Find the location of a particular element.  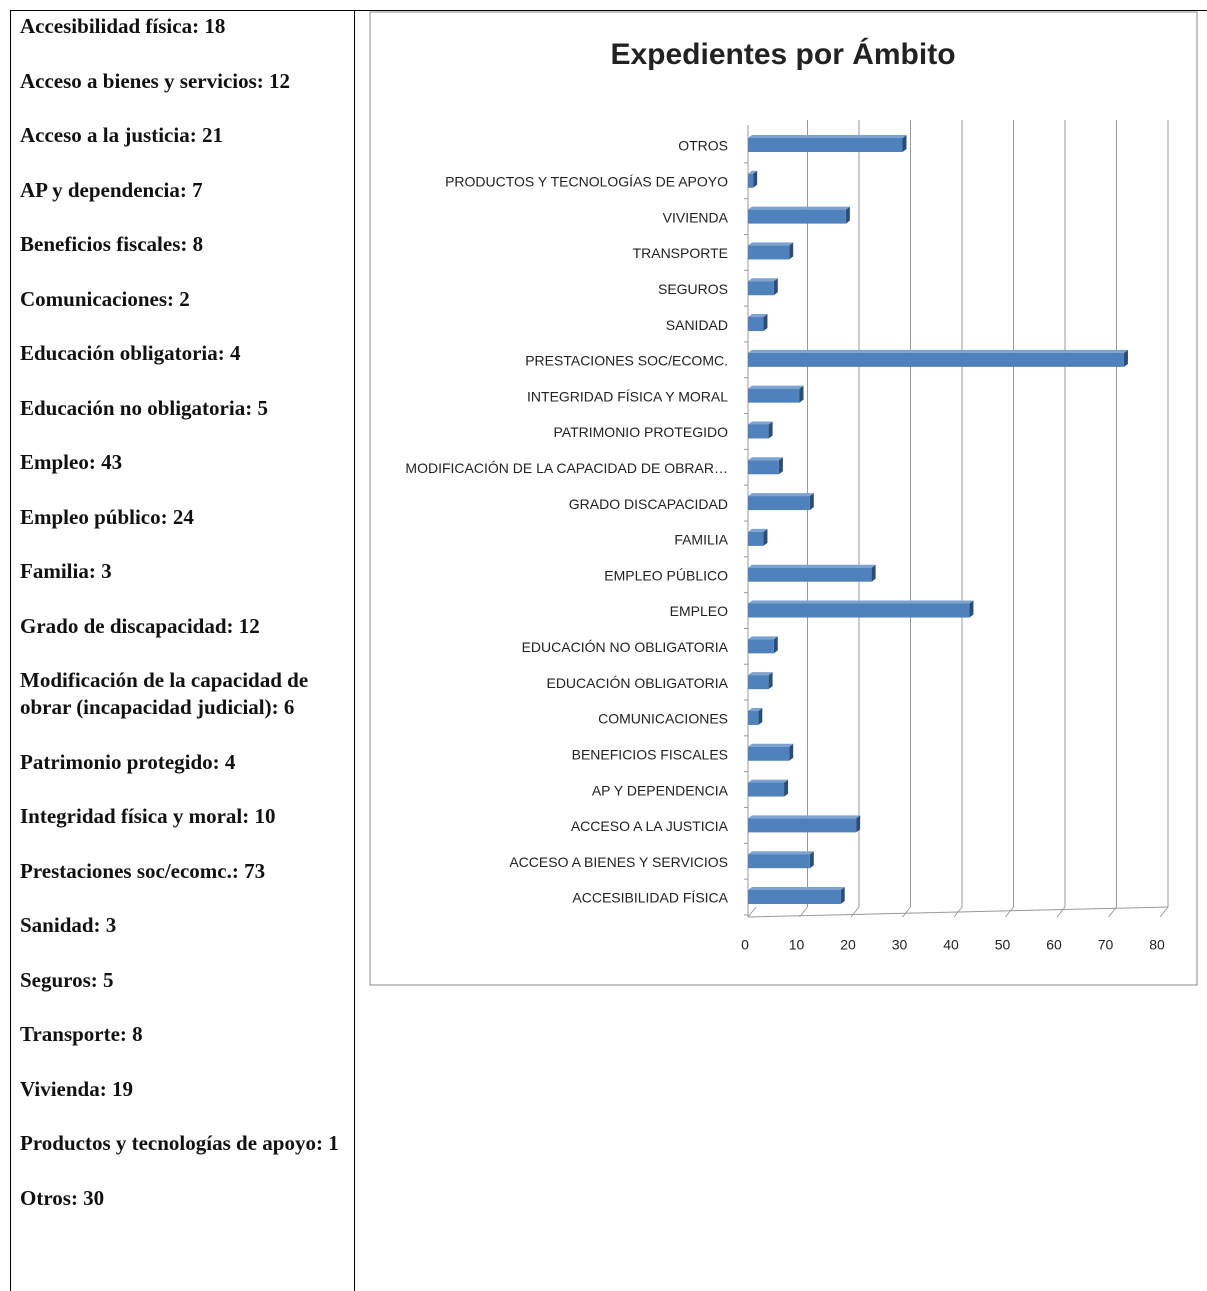

y-tick-label: EMPLEO is located at coordinates (699, 611).